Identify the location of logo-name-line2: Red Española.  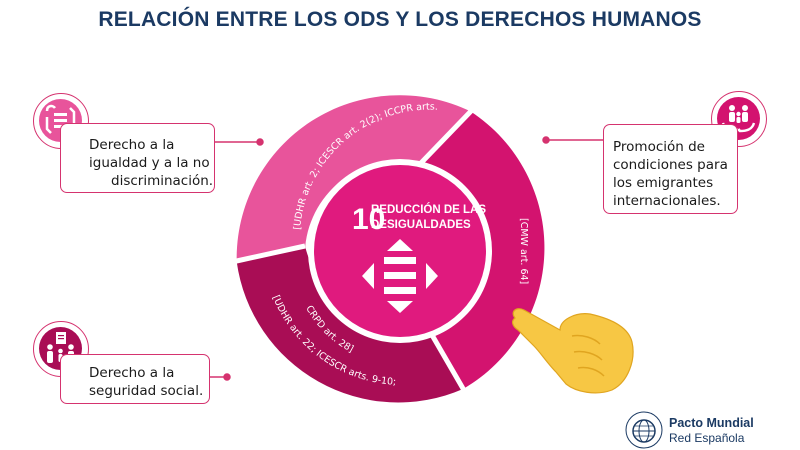
(707, 438).